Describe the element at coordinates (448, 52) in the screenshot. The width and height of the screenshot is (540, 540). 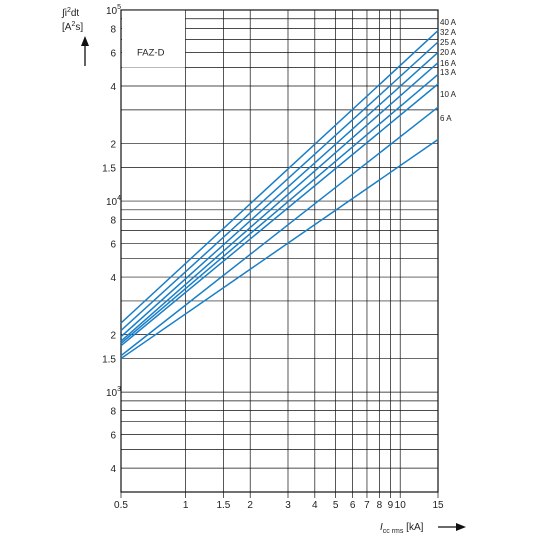
I see `series-label: 20 A` at that location.